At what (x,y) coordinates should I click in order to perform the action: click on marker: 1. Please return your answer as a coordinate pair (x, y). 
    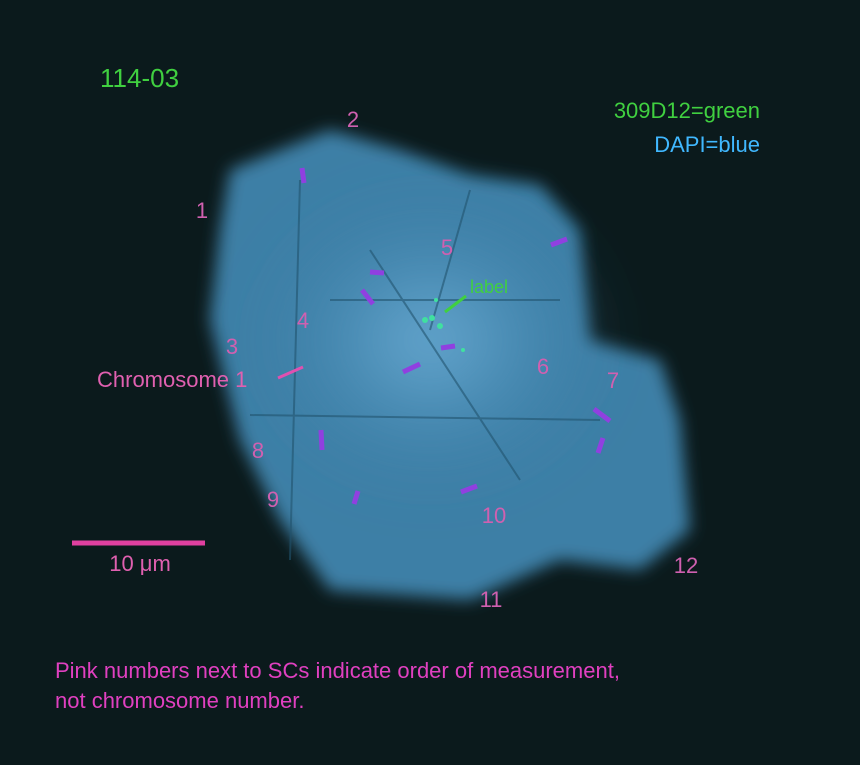
    Looking at the image, I should click on (202, 210).